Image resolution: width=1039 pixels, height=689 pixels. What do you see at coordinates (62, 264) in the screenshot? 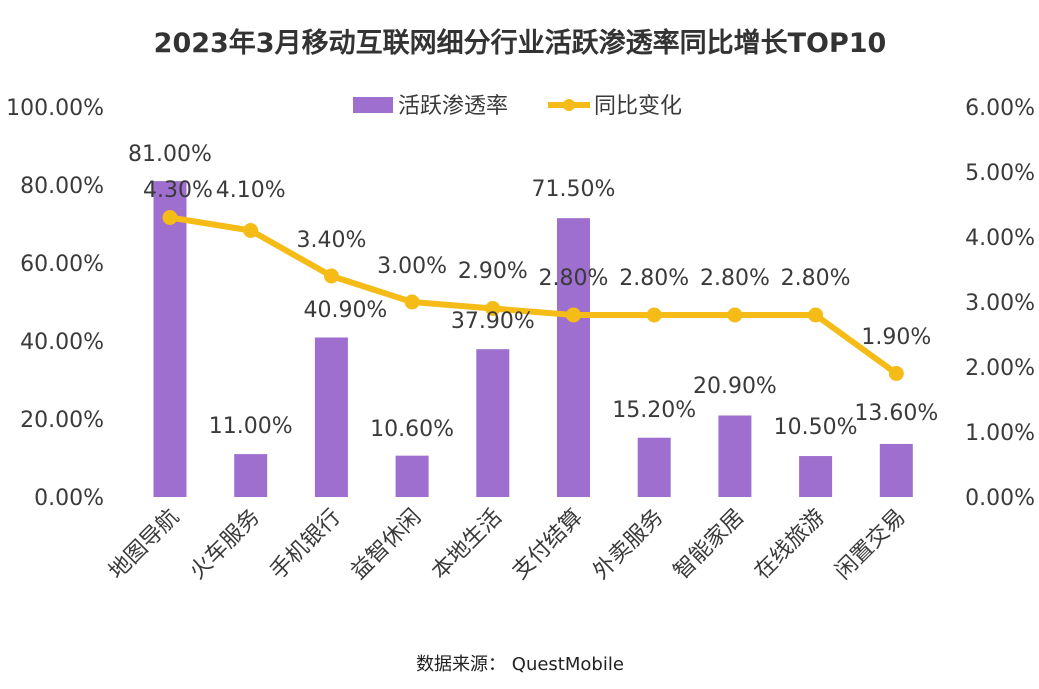
I see `left-axis-tick-label: 60.00%` at bounding box center [62, 264].